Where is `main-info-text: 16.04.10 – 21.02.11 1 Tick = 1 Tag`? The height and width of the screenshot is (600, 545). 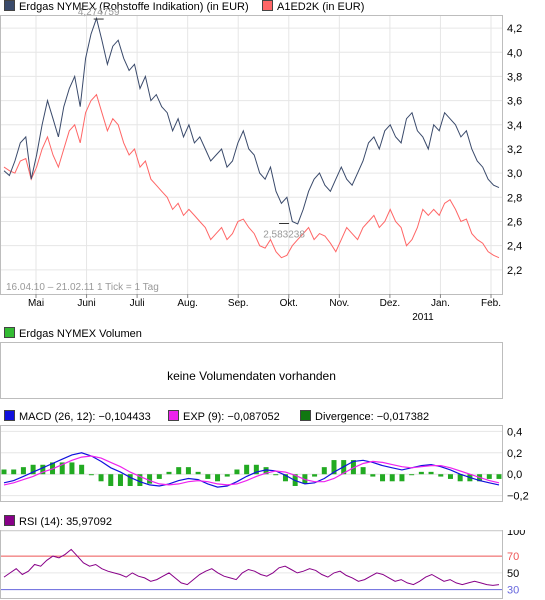 main-info-text: 16.04.10 – 21.02.11 1 Tick = 1 Tag is located at coordinates (82, 287).